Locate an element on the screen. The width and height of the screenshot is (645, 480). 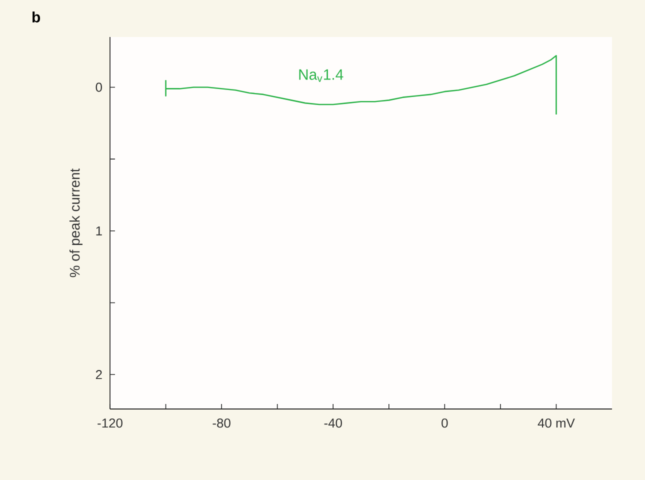
y-tick-label: 2 is located at coordinates (99, 375).